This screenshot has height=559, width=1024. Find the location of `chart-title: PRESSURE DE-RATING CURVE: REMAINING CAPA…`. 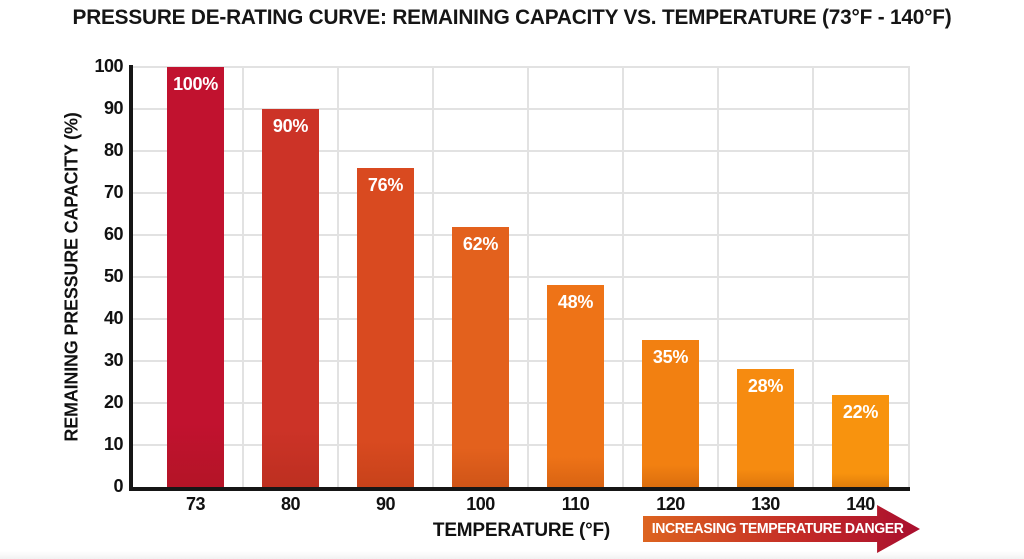

chart-title: PRESSURE DE-RATING CURVE: REMAINING CAPA… is located at coordinates (512, 17).